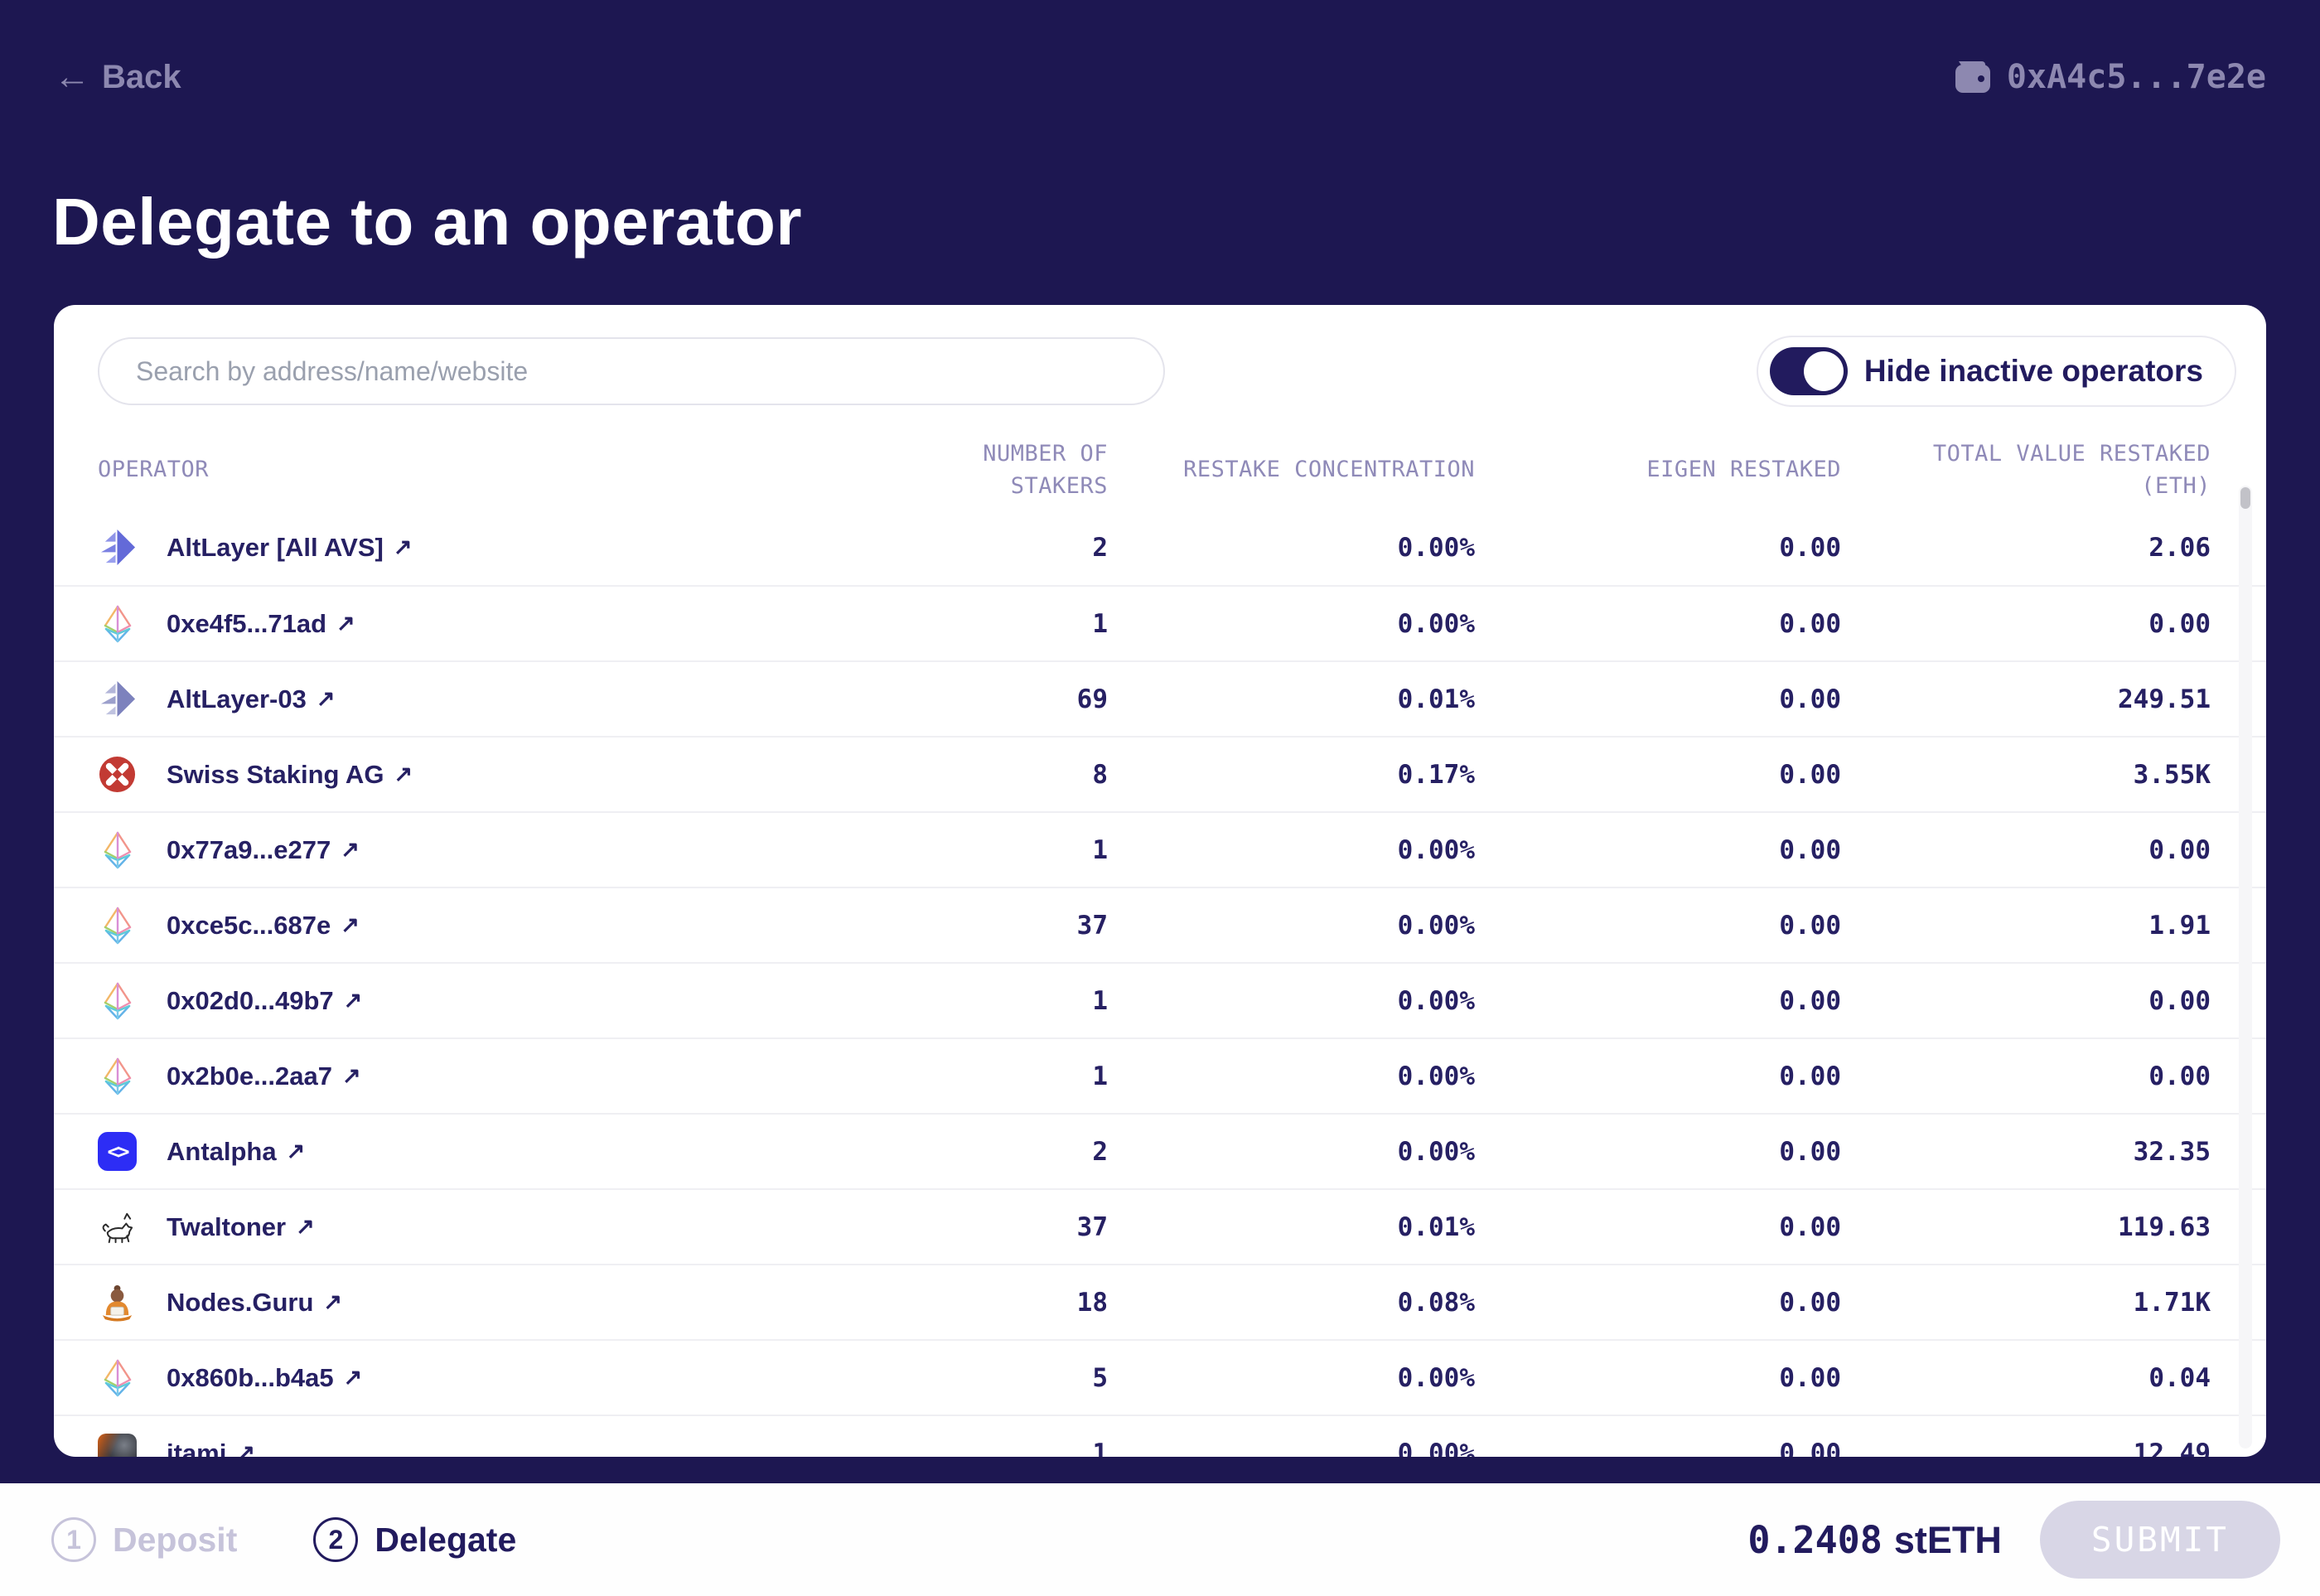  I want to click on operator-row: 0xce5c...687e ↗ 37 0.00% 0.00 1.91, so click(1160, 924).